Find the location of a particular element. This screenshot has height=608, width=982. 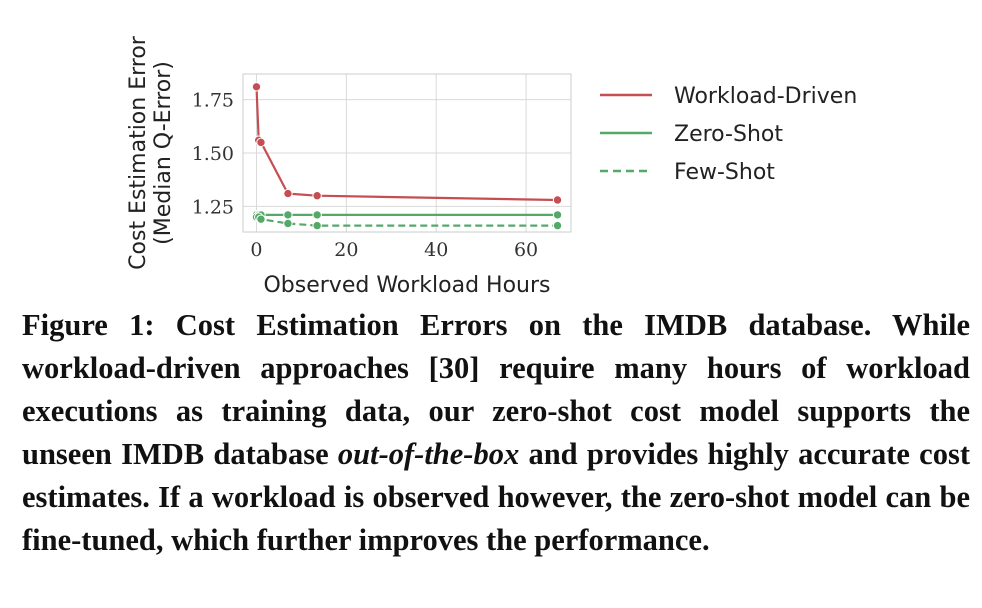

y-tick-label: 1.25 is located at coordinates (213, 207).